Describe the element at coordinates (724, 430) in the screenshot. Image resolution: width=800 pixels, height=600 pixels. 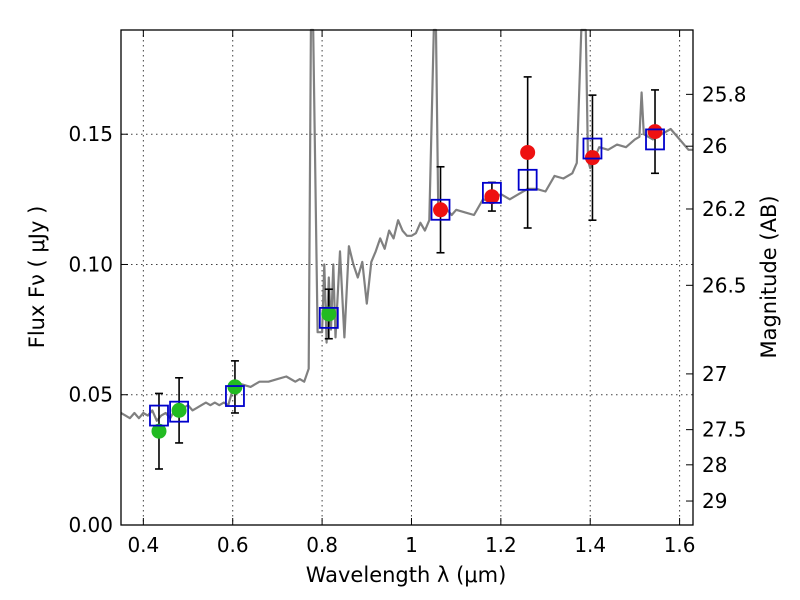
I see `y2-tick-label: 27.5` at that location.